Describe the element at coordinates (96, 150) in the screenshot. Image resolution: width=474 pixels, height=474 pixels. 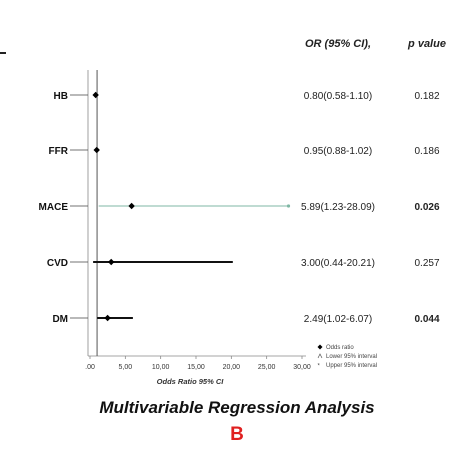
I see `or-point-ffr` at that location.